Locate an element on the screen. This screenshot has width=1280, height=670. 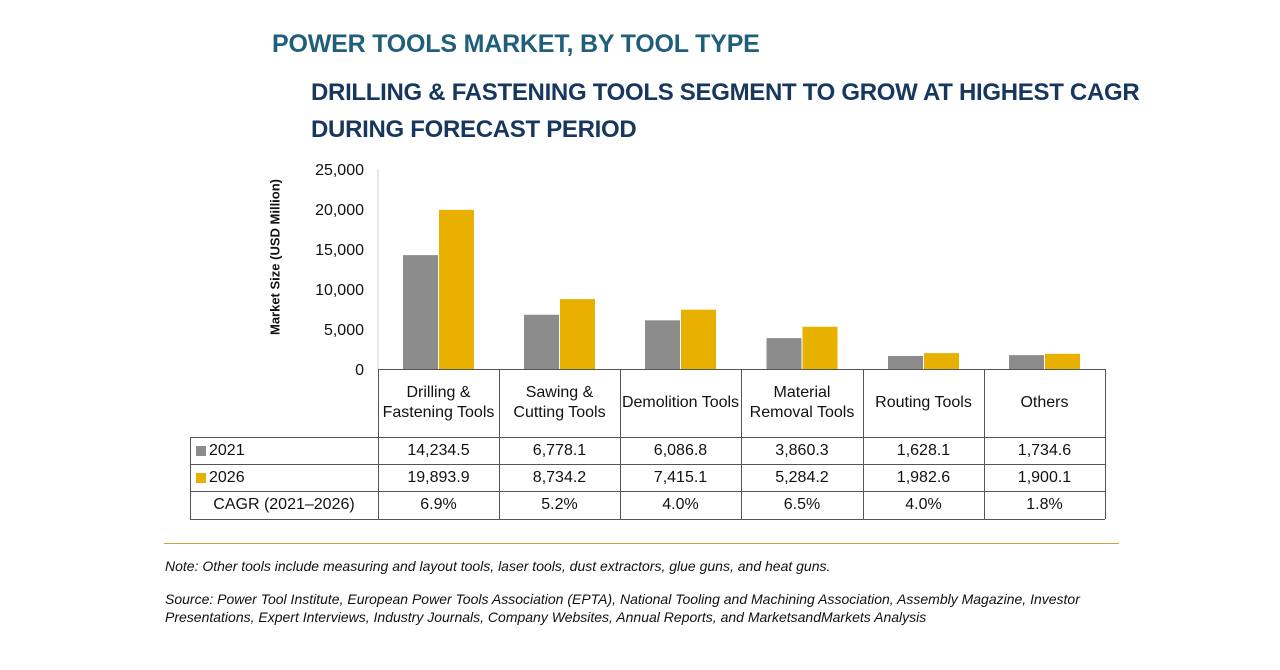
bar-2021-drilling-fastening-tools is located at coordinates (420, 312).